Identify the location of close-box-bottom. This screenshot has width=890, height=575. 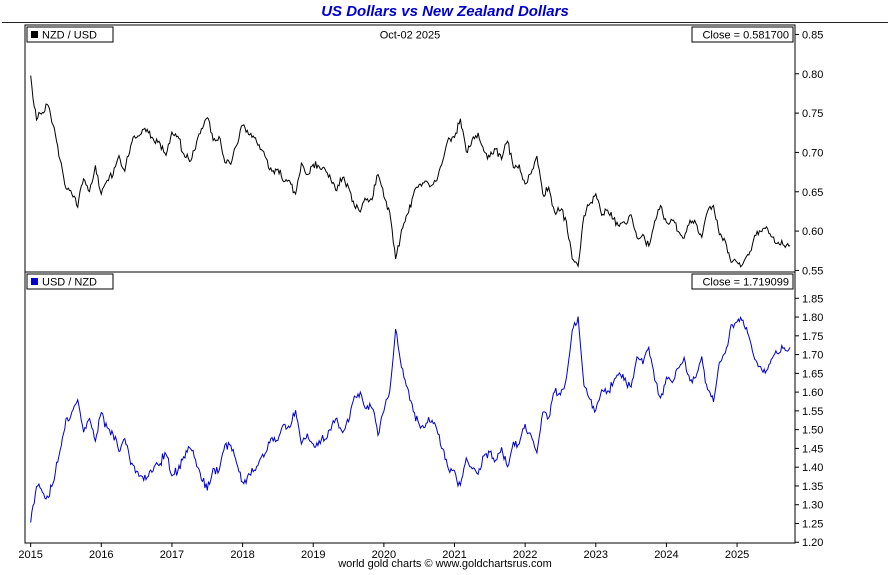
(742, 281).